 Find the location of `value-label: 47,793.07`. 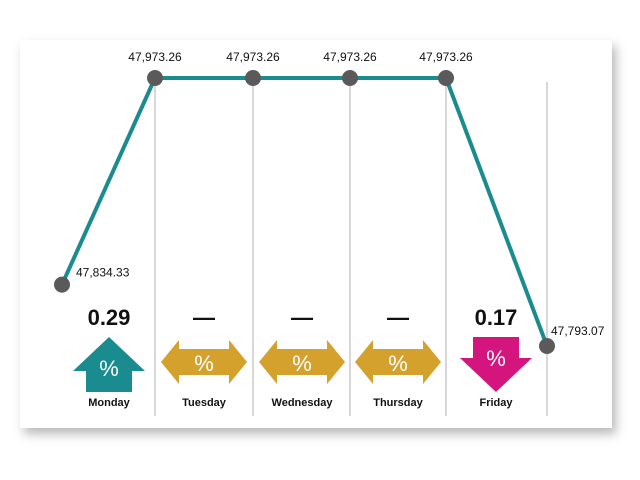

value-label: 47,793.07 is located at coordinates (578, 331).